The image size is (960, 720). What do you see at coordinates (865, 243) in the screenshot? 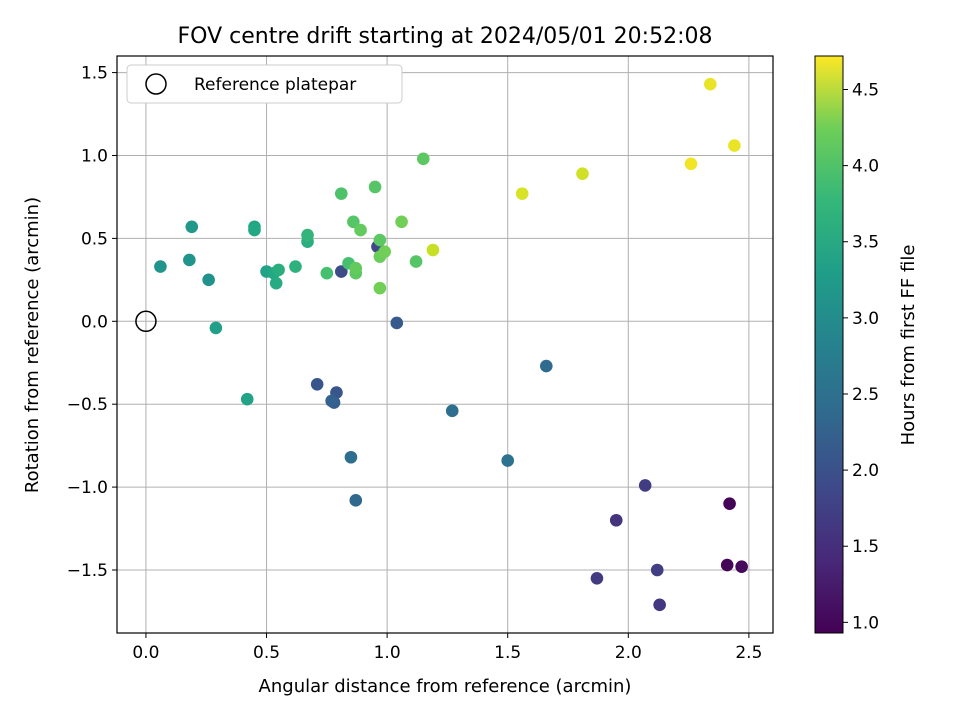
I see `colorbar-tick-label: 3.5` at bounding box center [865, 243].